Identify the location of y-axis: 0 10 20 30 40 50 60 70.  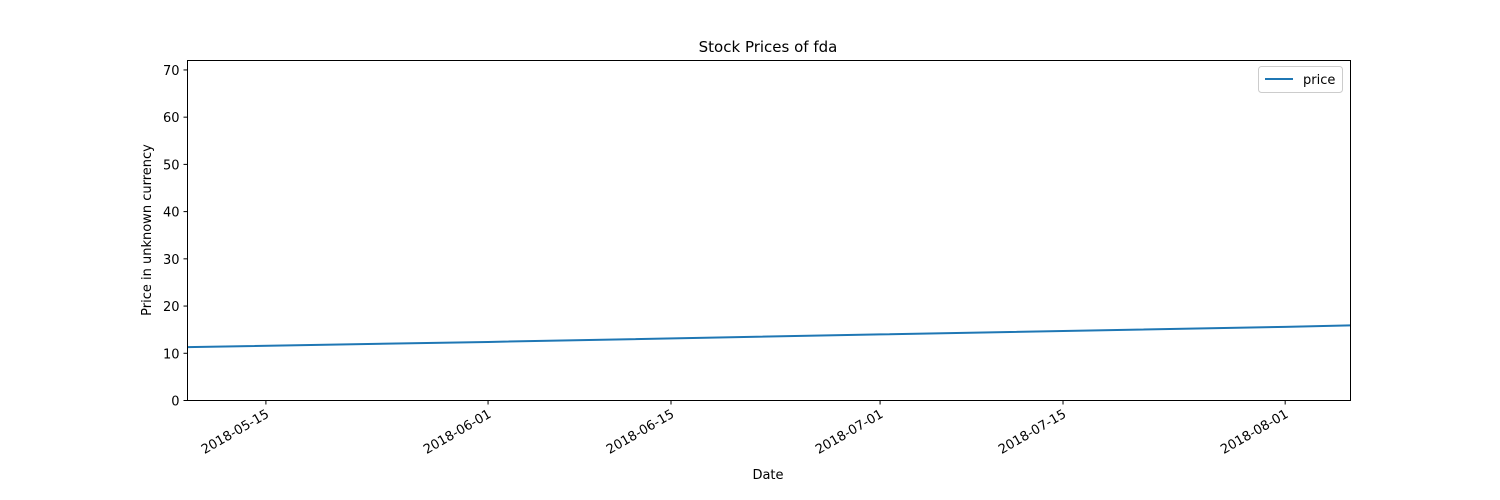
(175, 237).